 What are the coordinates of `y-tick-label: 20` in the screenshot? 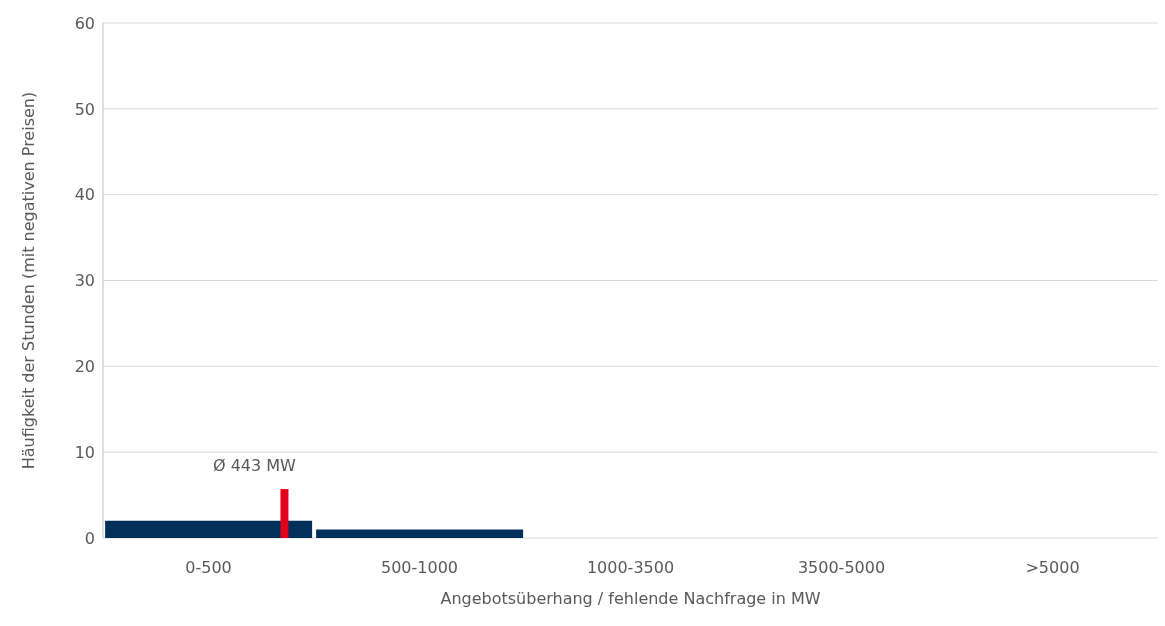 It's located at (84, 367).